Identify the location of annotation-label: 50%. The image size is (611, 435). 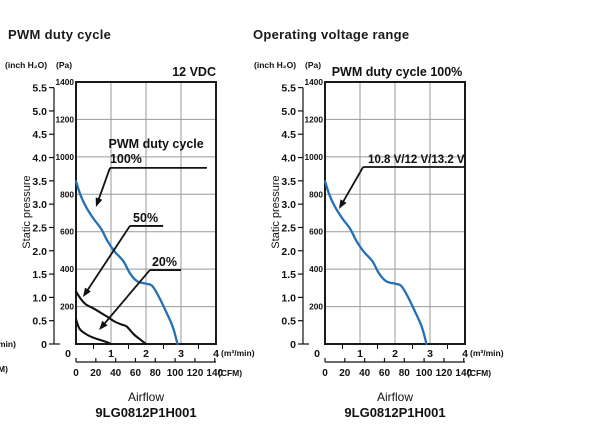
(145, 218).